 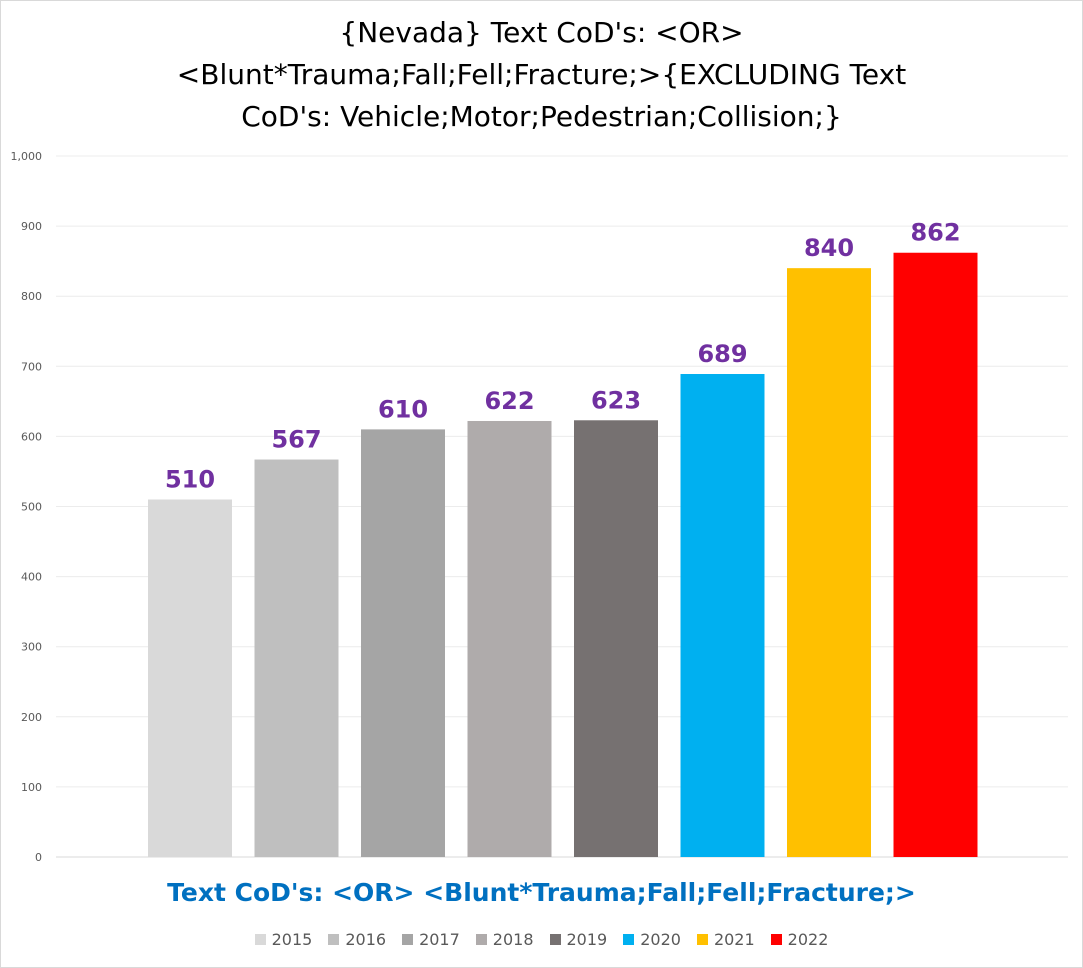 I want to click on legend-item-2016: 2016, so click(x=357, y=939).